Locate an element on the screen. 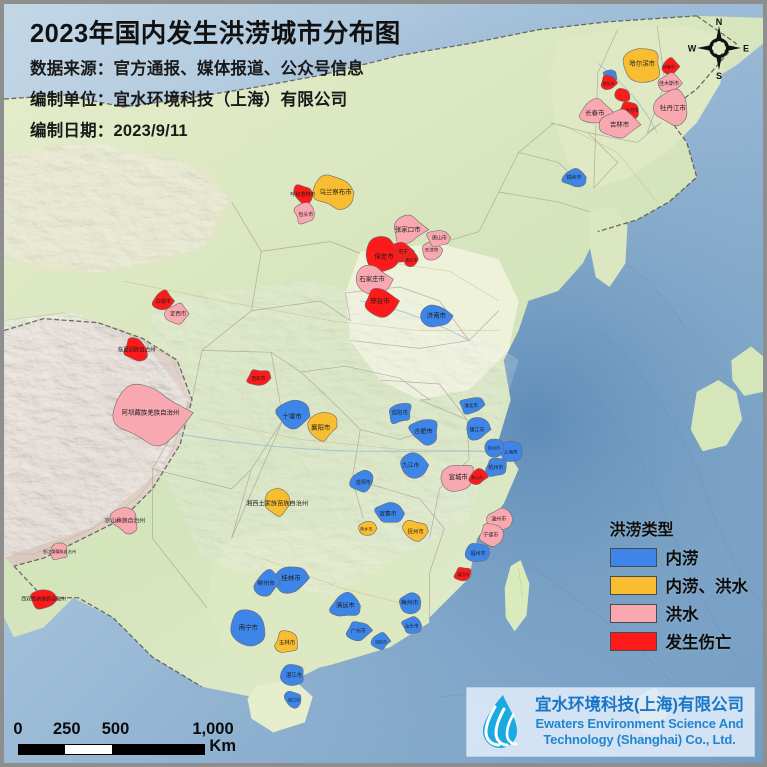  legend-label: 内涝 is located at coordinates (682, 559).